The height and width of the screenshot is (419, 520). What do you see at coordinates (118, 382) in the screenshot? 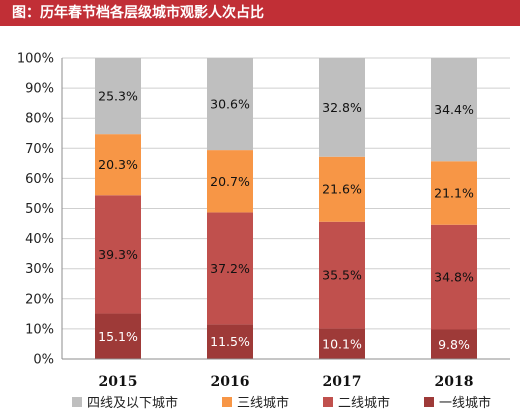
I see `x-category-label: 2015` at bounding box center [118, 382].